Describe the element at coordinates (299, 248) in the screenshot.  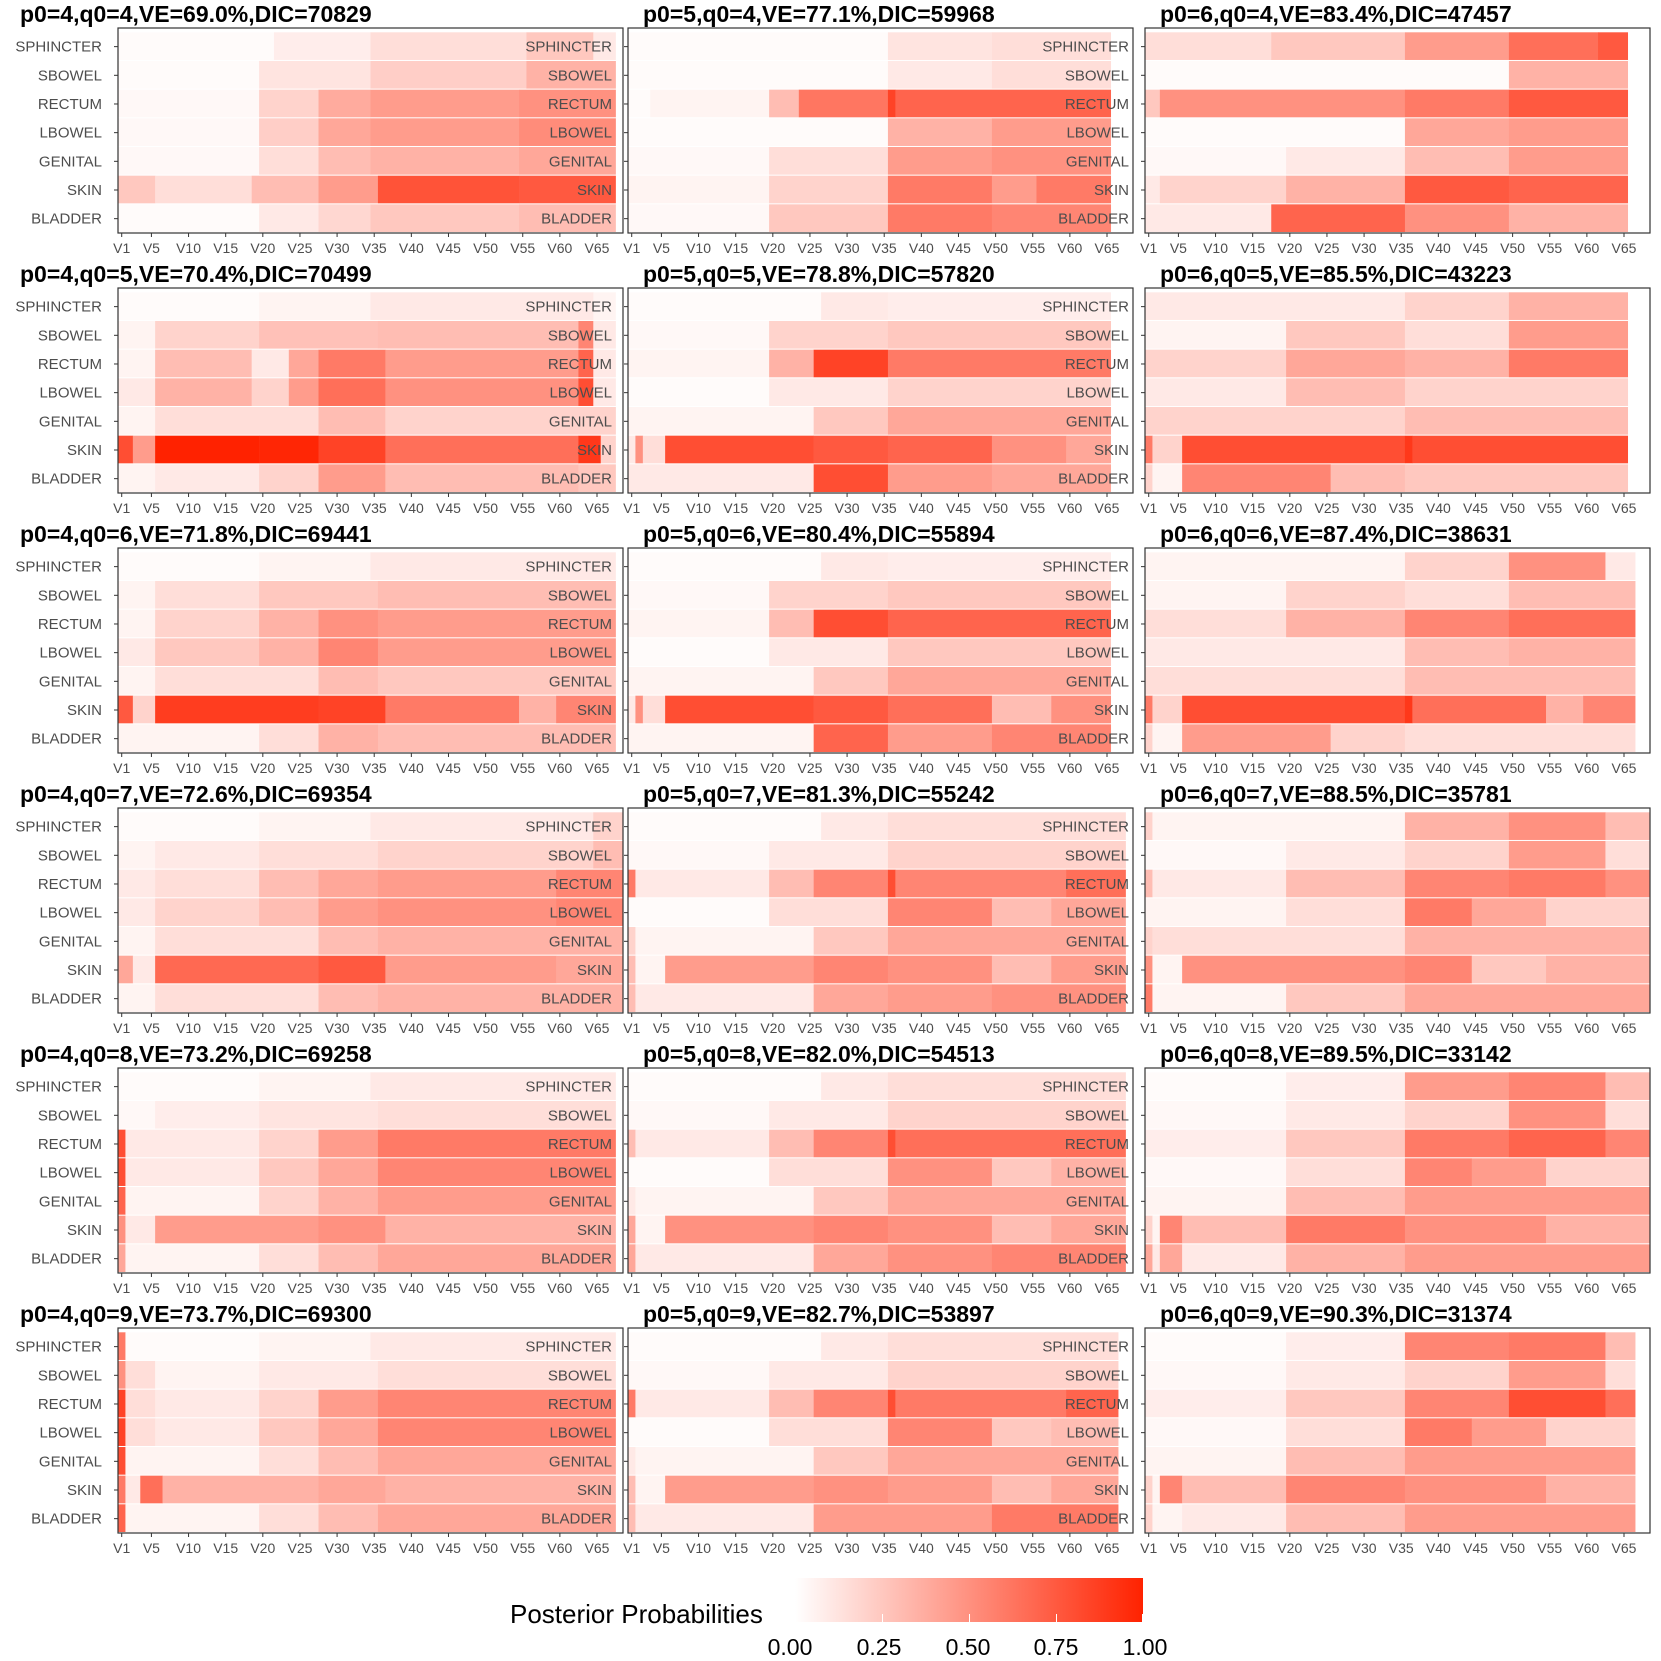
I see `x-tick-label: V25` at that location.